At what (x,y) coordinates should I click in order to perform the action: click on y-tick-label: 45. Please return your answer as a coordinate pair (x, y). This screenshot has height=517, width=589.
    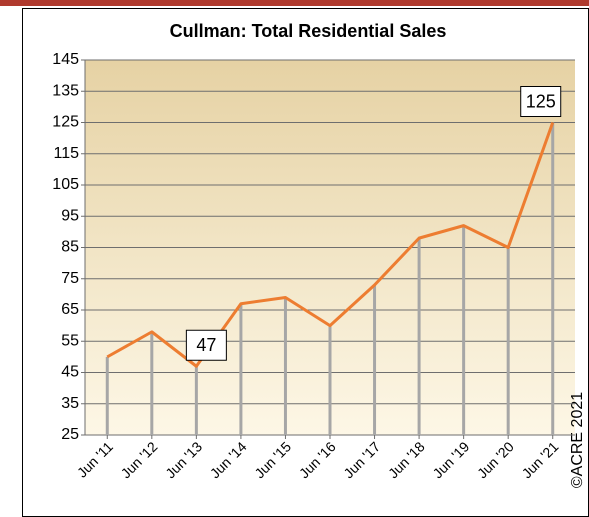
    Looking at the image, I should click on (70, 372).